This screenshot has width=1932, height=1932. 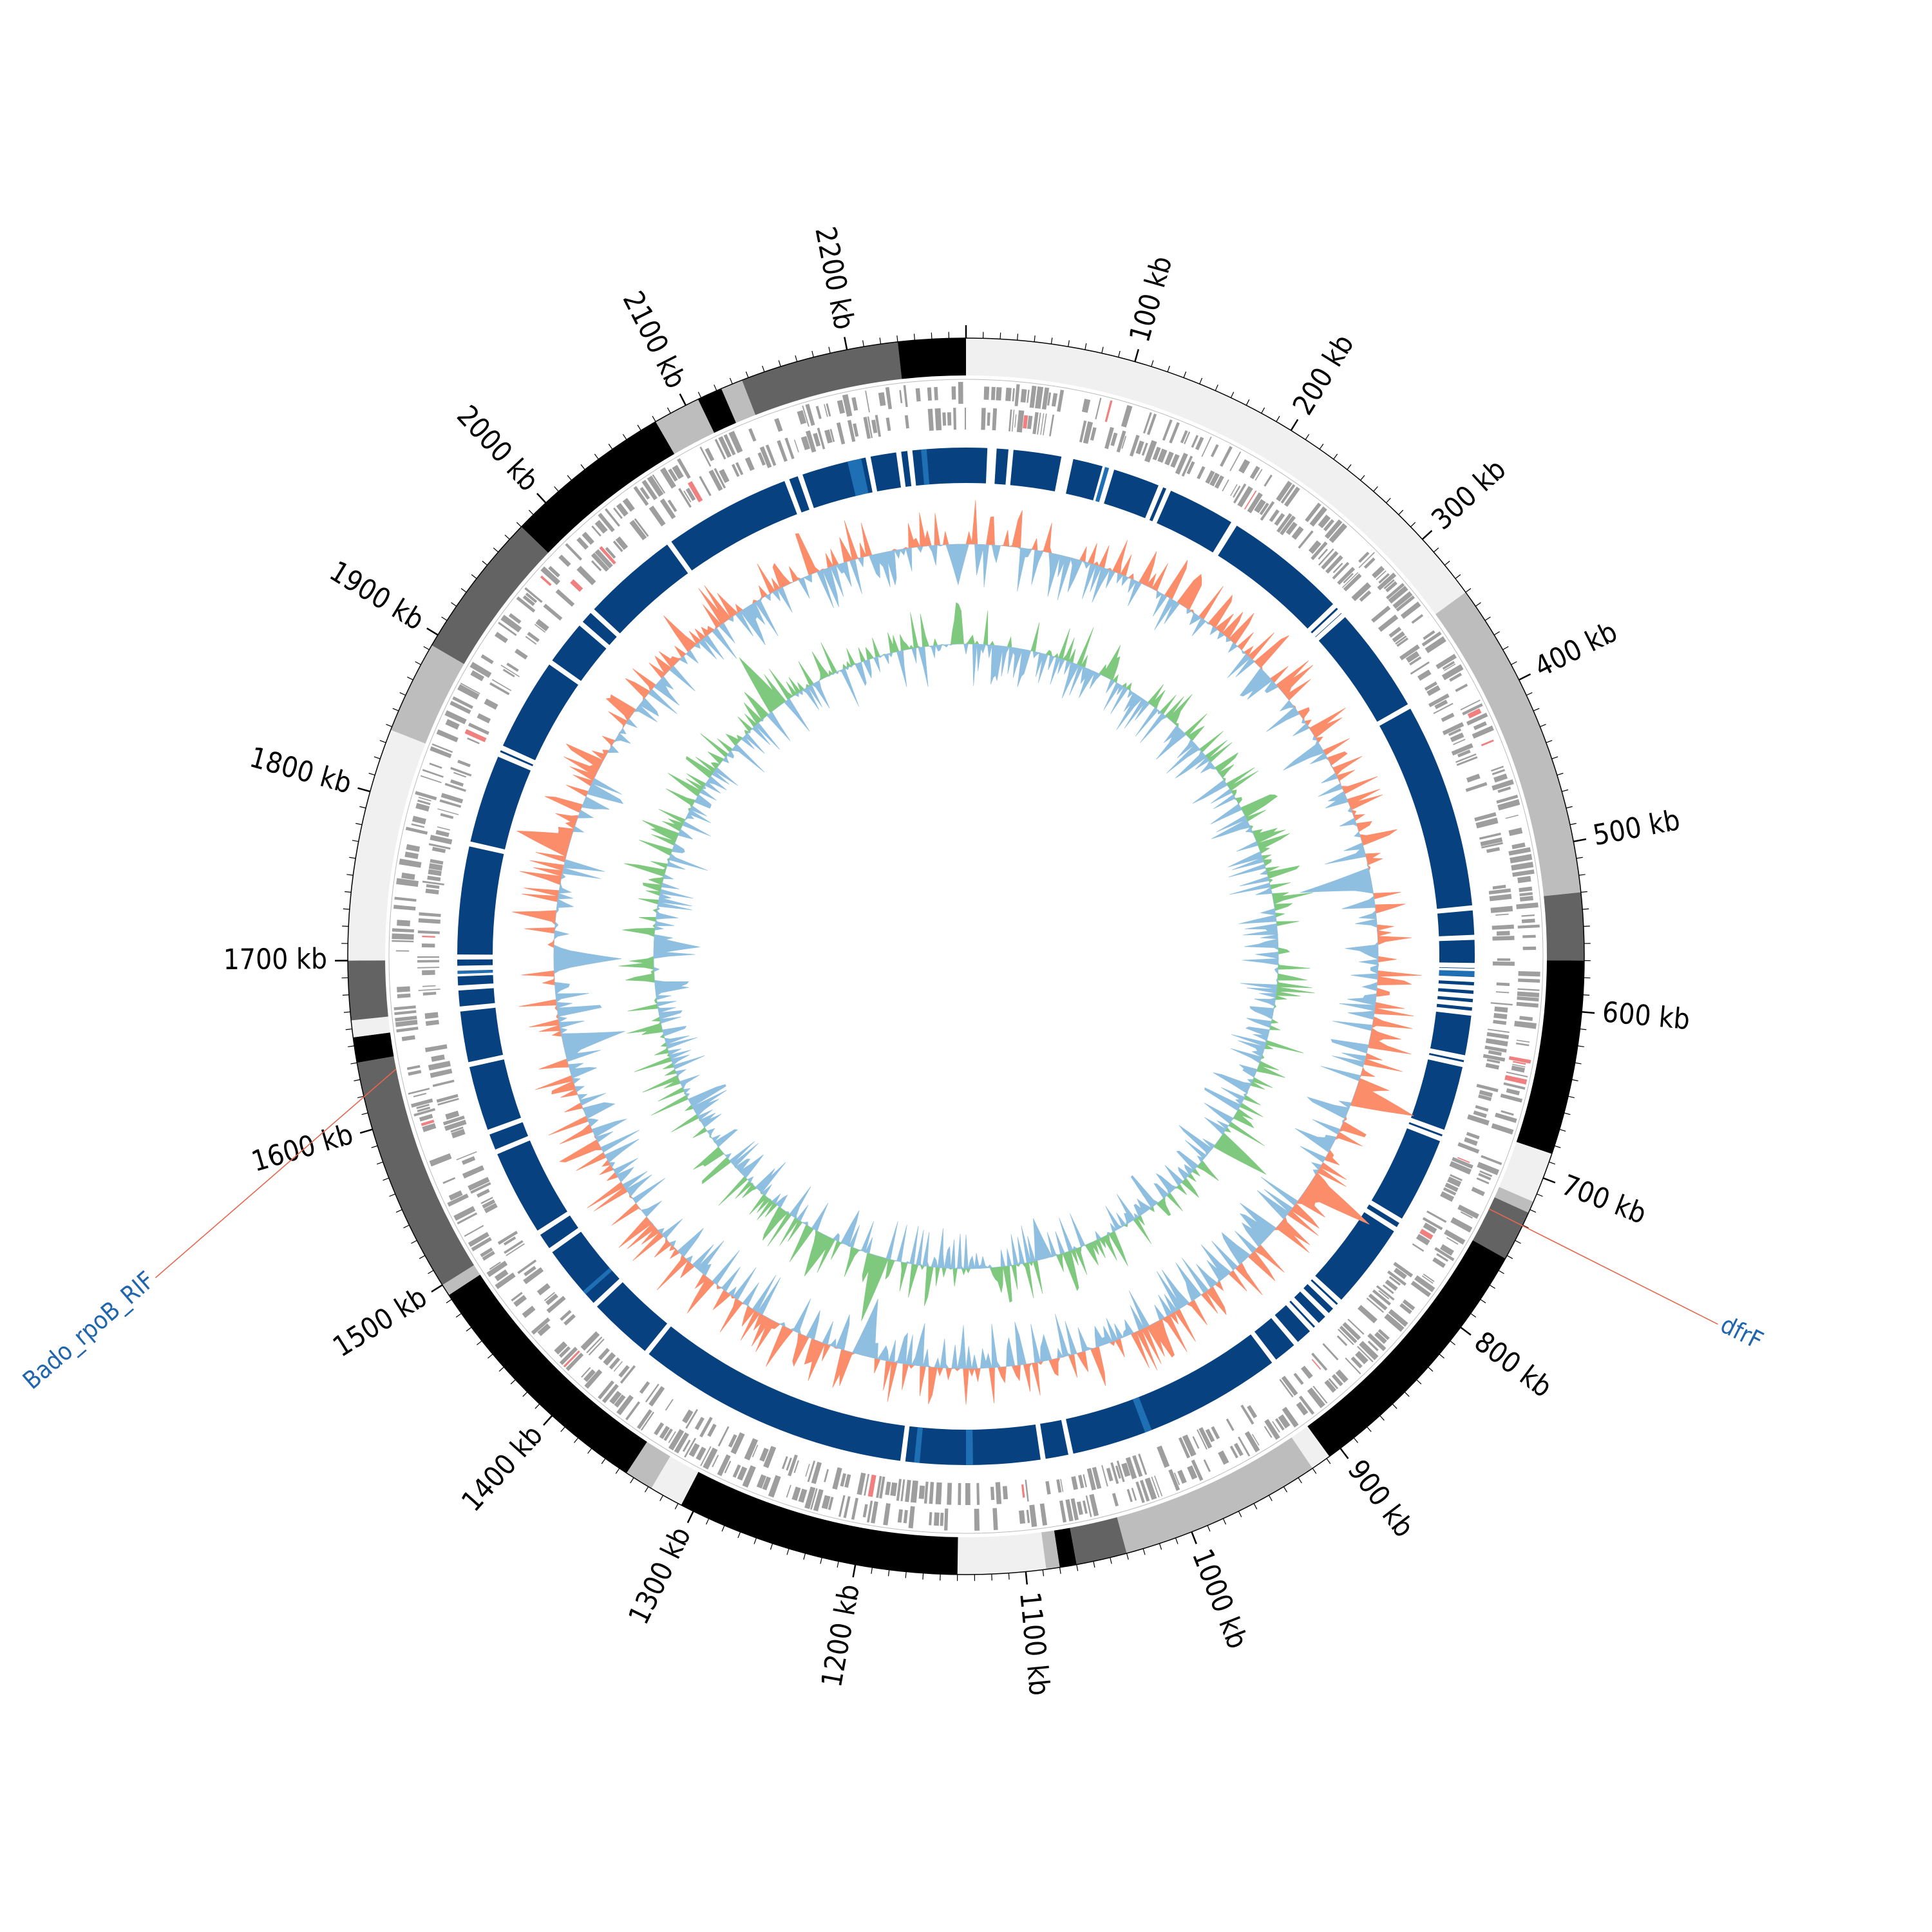 I want to click on contig-segment, so click(x=1508, y=744).